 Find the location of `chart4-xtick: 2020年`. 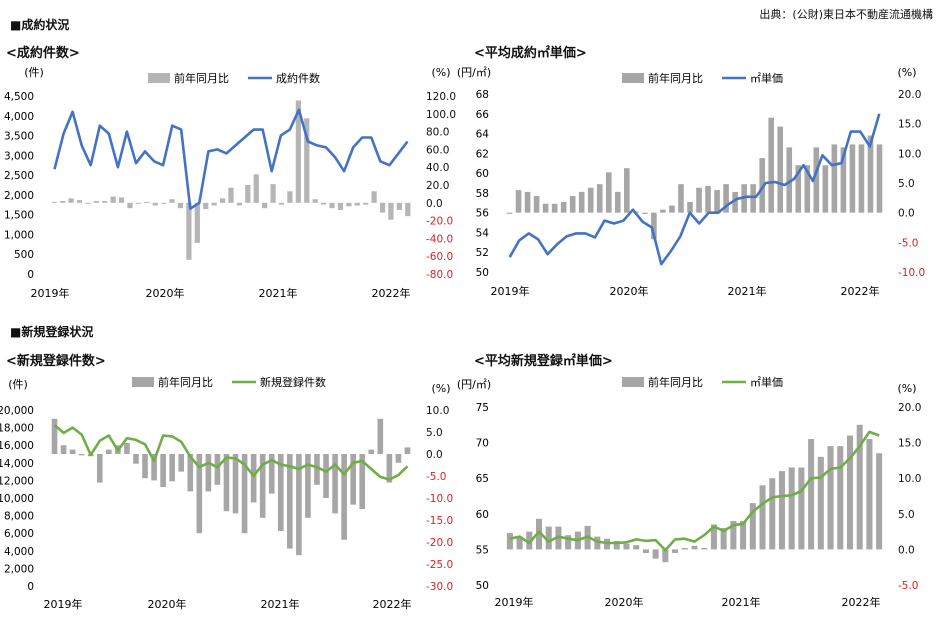

chart4-xtick: 2020年 is located at coordinates (624, 602).